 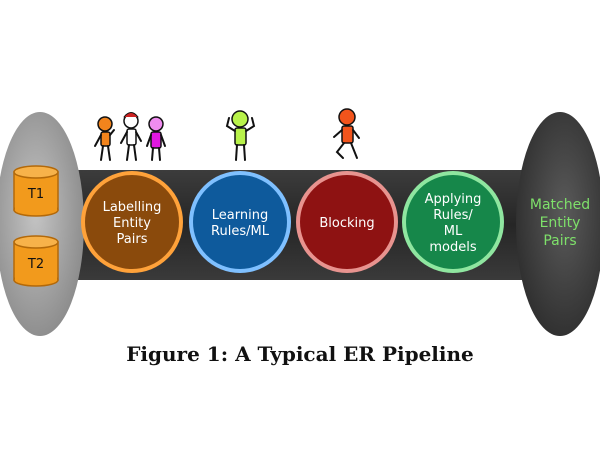 What do you see at coordinates (559, 241) in the screenshot?
I see `output-label-line: Pairs` at bounding box center [559, 241].